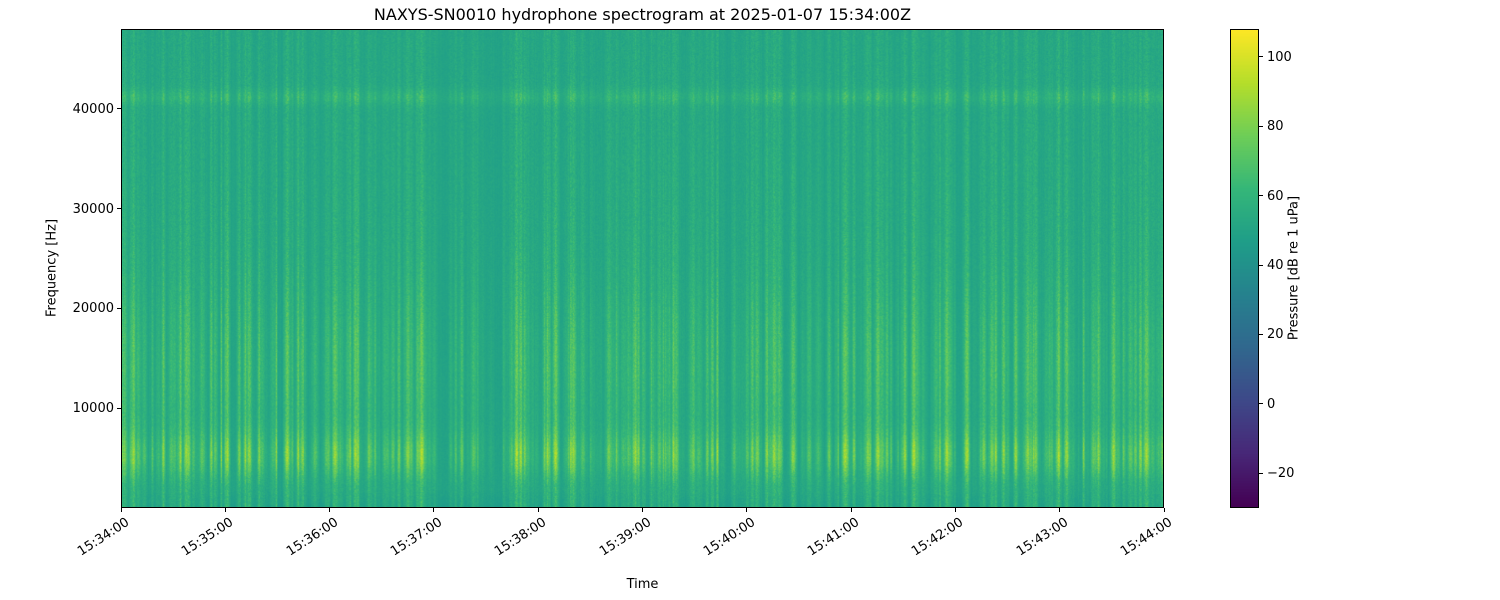 The height and width of the screenshot is (600, 1500). I want to click on colorbar, so click(1244, 268).